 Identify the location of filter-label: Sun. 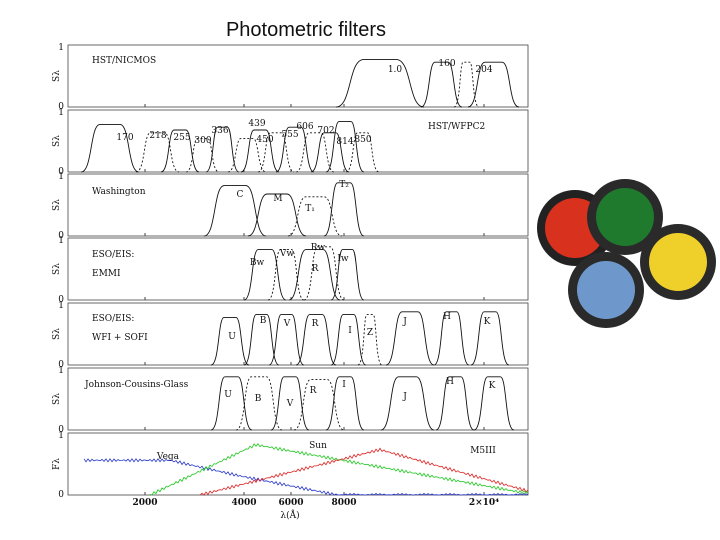
(318, 446).